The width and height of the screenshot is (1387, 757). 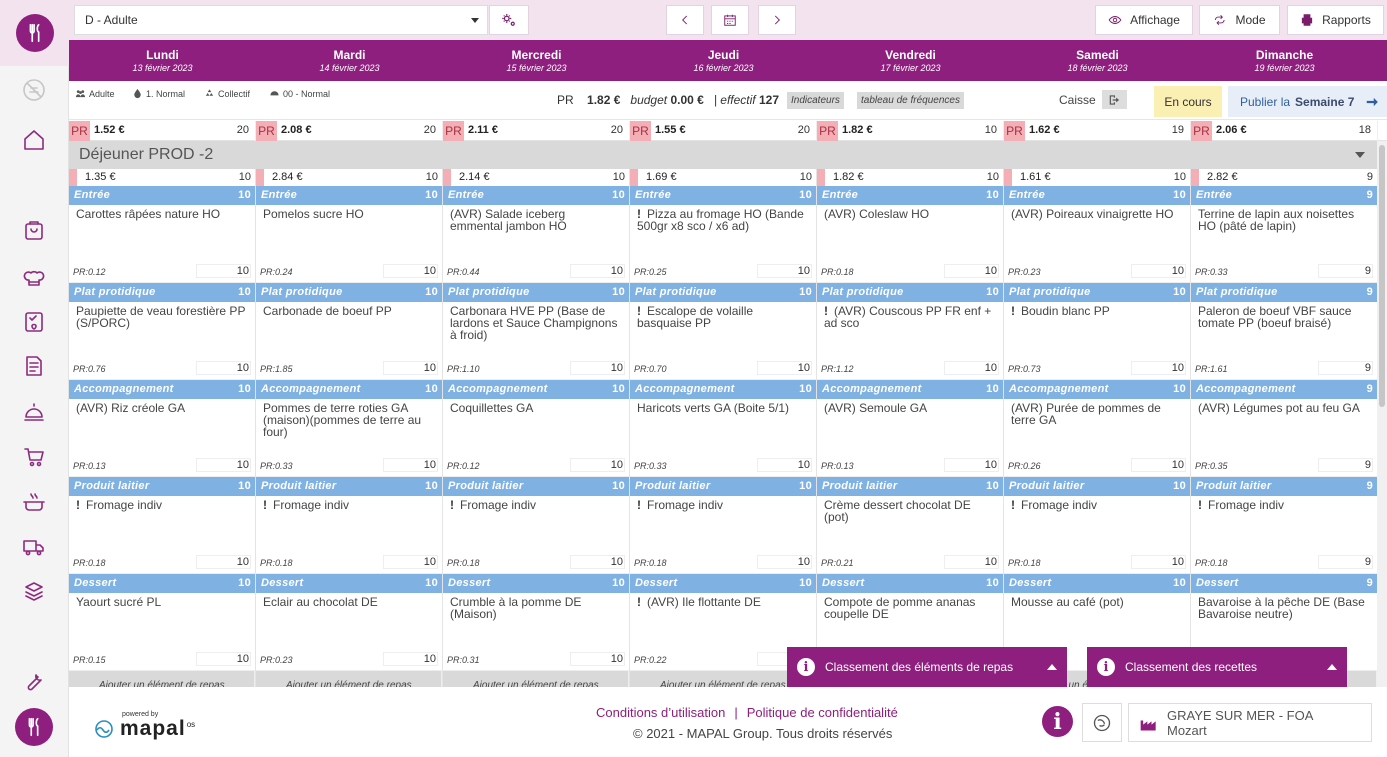 I want to click on category-header: Plat protidique 9, so click(x=1284, y=292).